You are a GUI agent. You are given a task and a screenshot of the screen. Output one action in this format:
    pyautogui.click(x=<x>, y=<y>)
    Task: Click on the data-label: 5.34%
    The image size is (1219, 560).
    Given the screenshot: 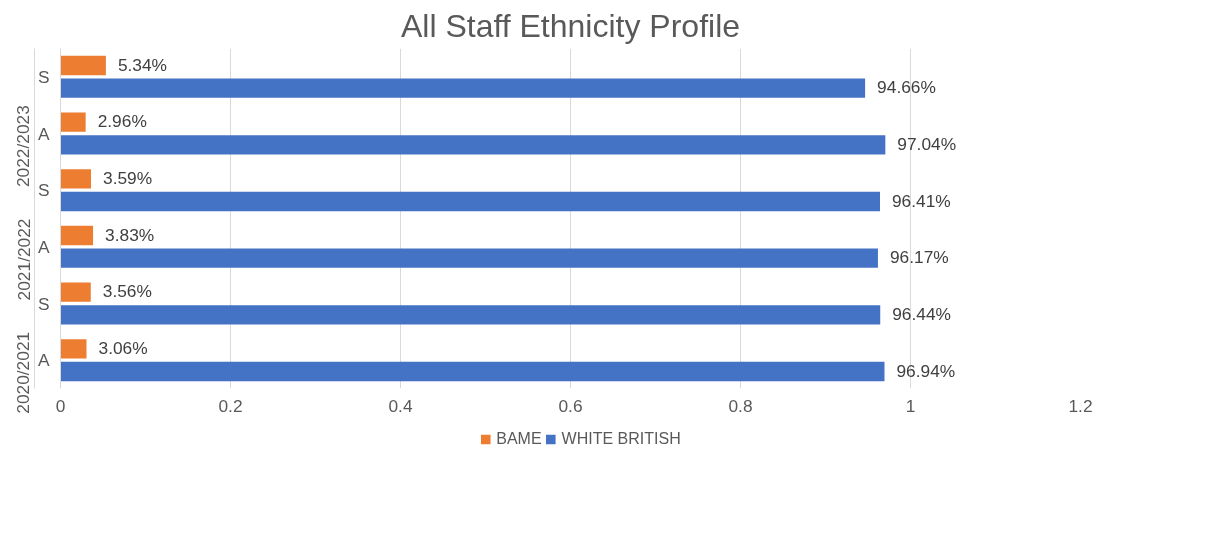 What is the action you would take?
    pyautogui.click(x=142, y=64)
    